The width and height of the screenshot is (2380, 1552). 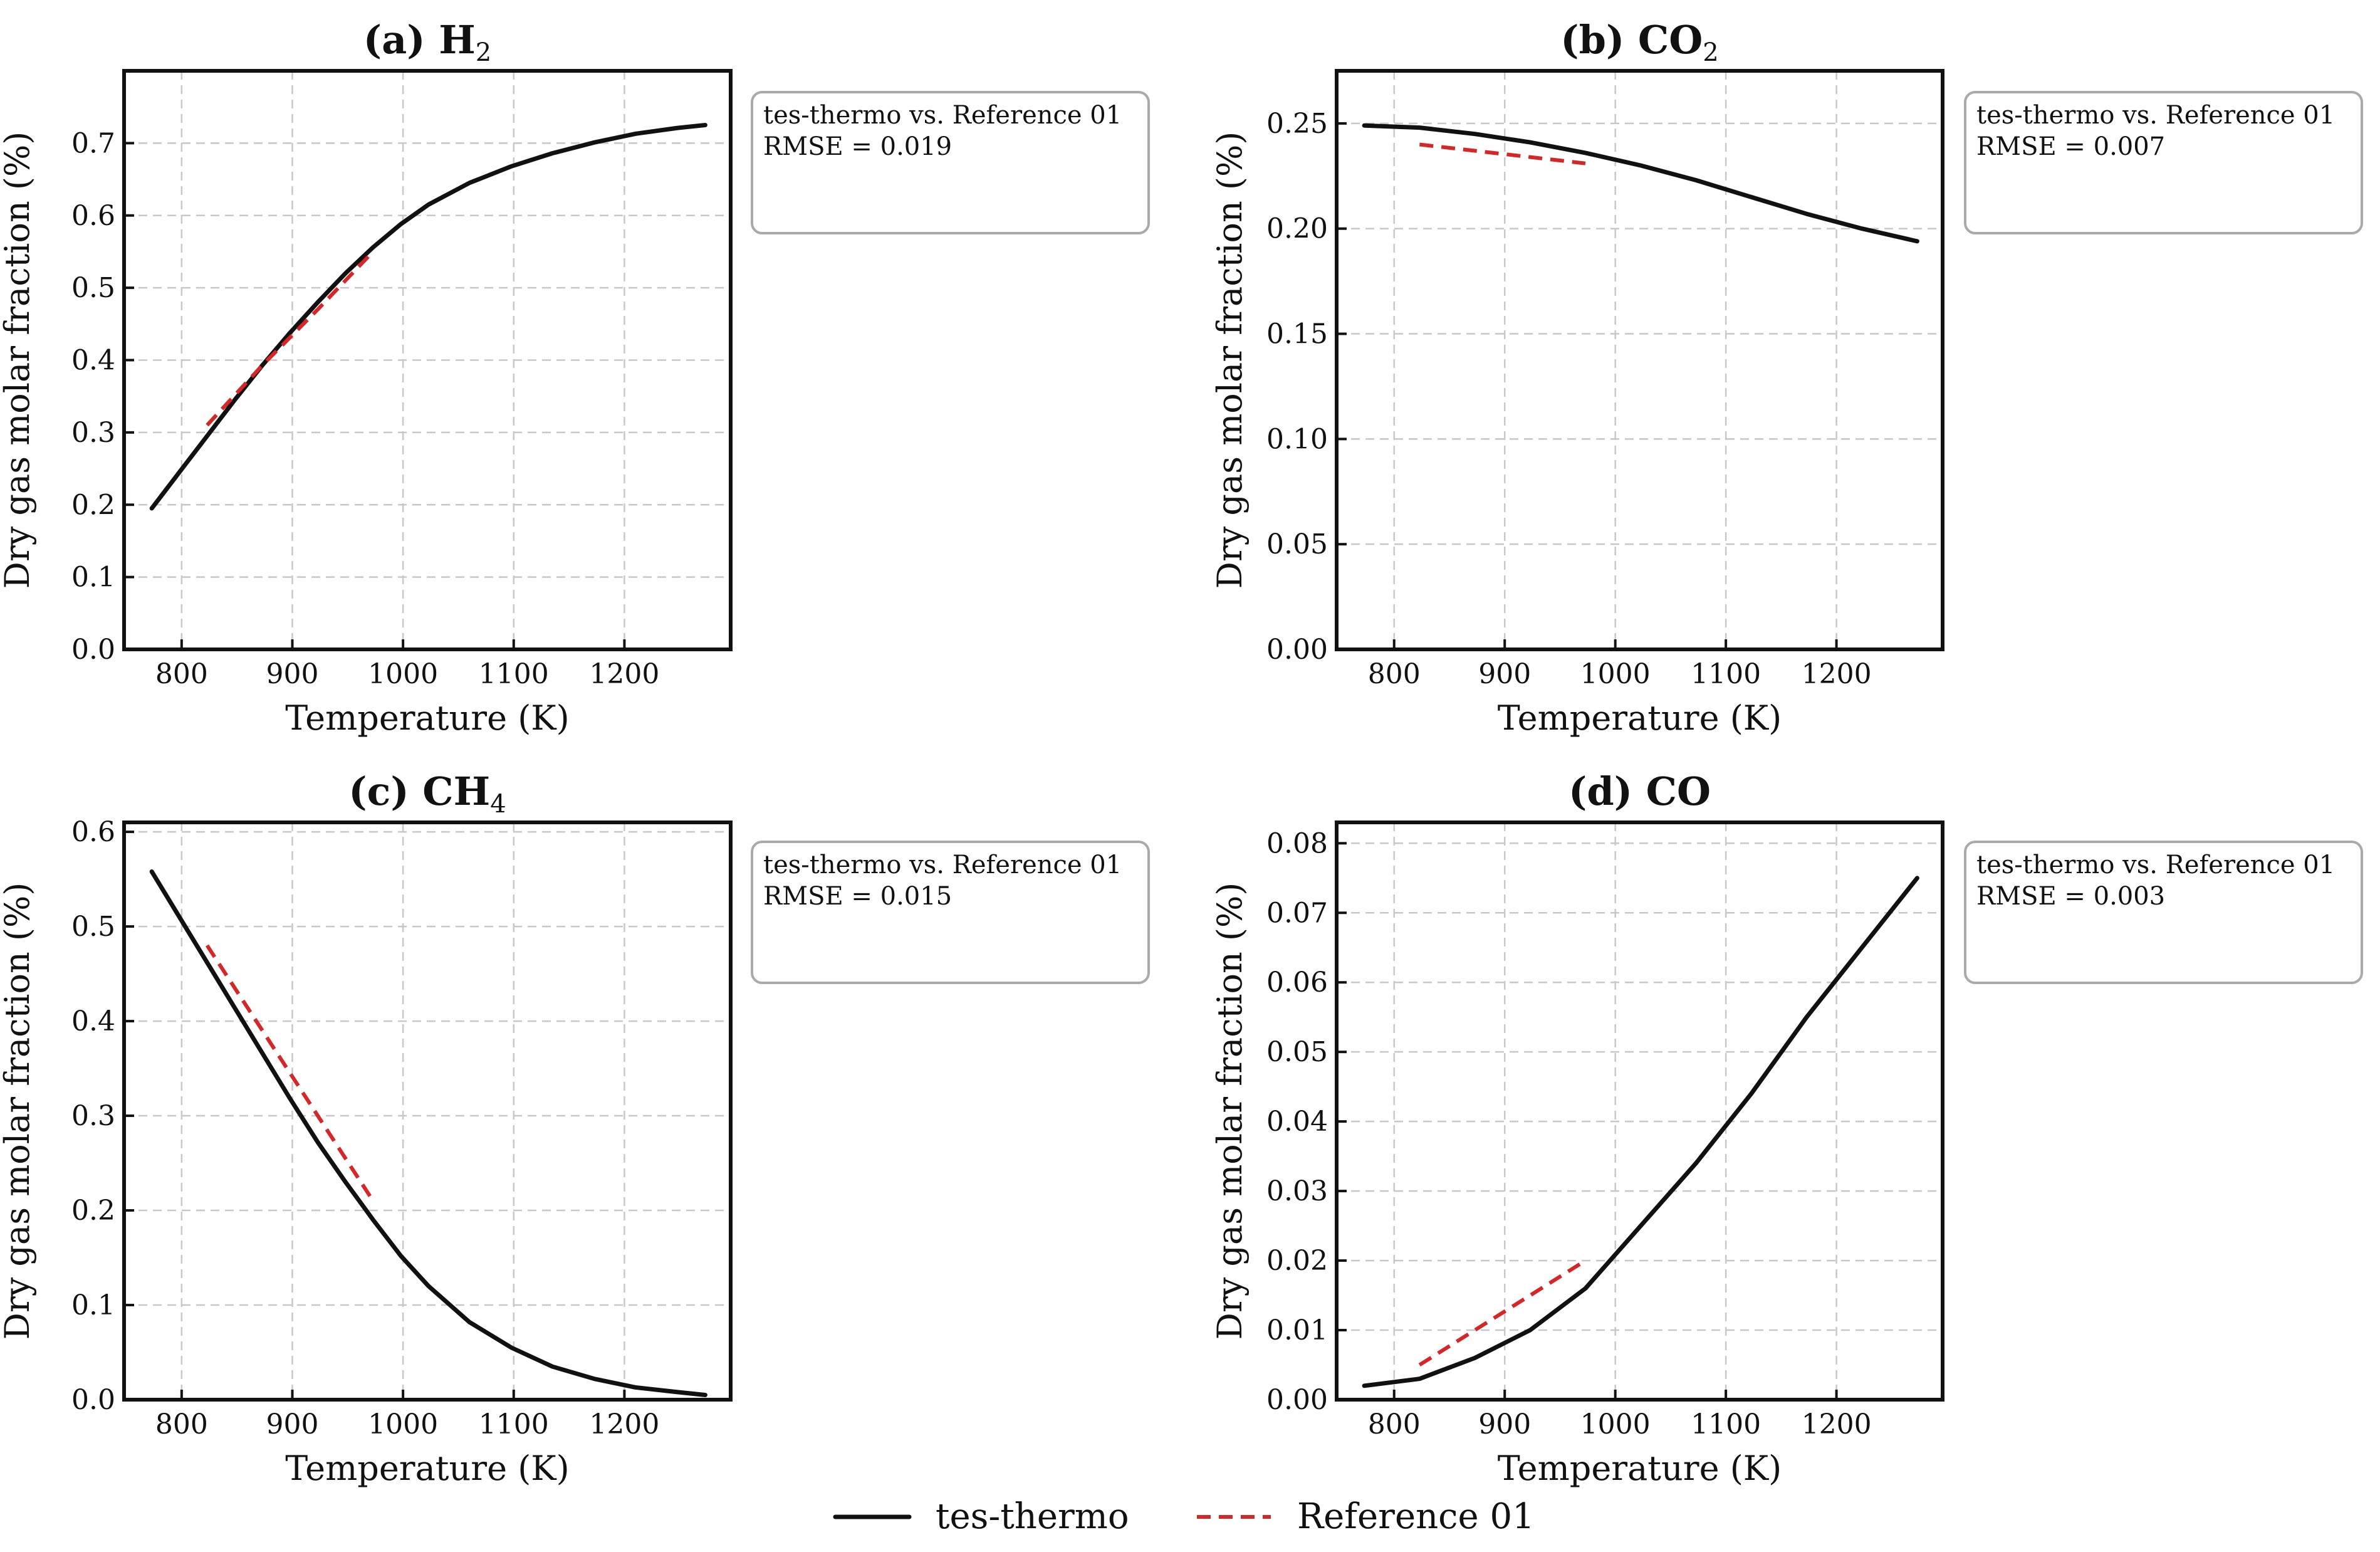 What do you see at coordinates (1297, 124) in the screenshot?
I see `y-tick-label: 0.25` at bounding box center [1297, 124].